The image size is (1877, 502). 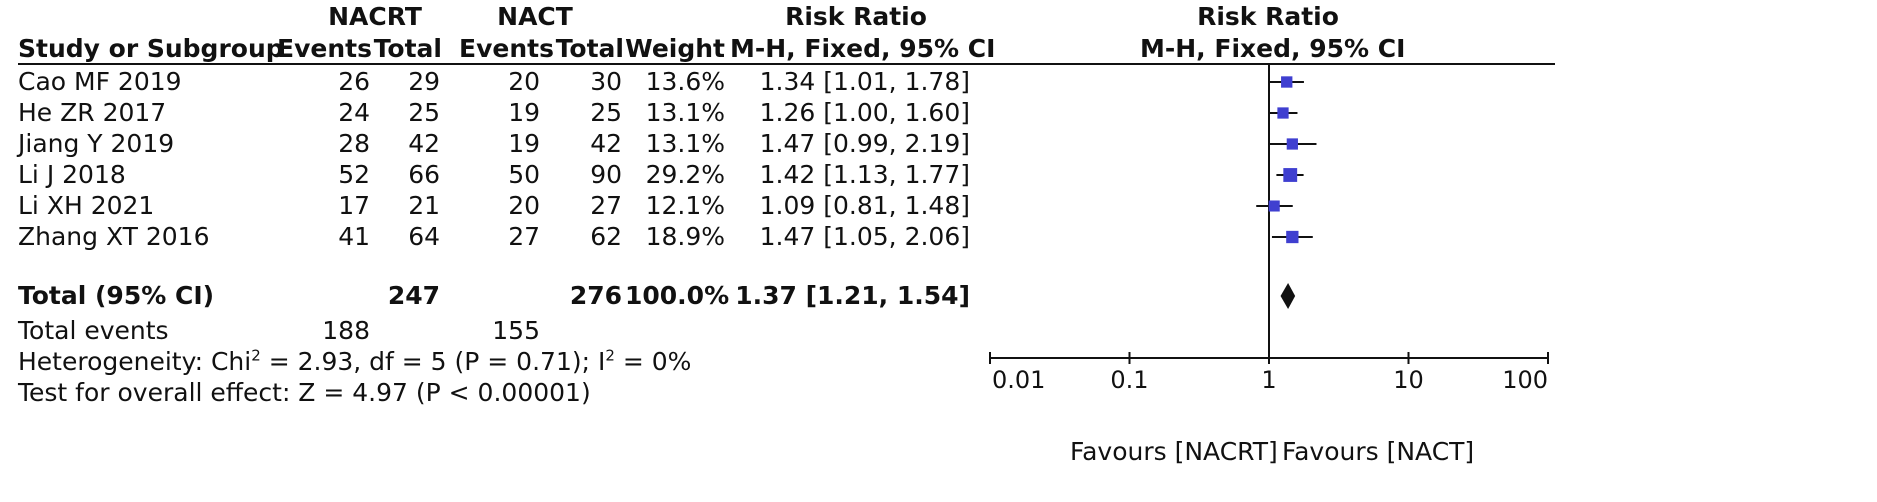 I want to click on axis-labels: 0.01 0.1 1 10 100, so click(x=1270, y=380).